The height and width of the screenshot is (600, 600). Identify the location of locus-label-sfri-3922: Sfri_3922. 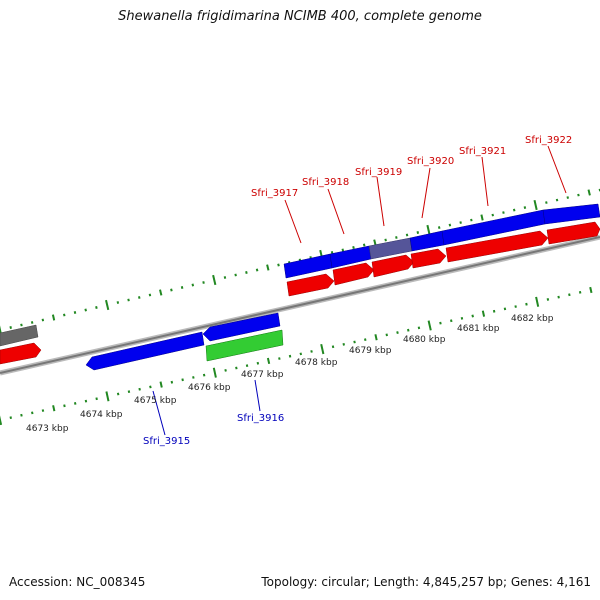
(548, 140).